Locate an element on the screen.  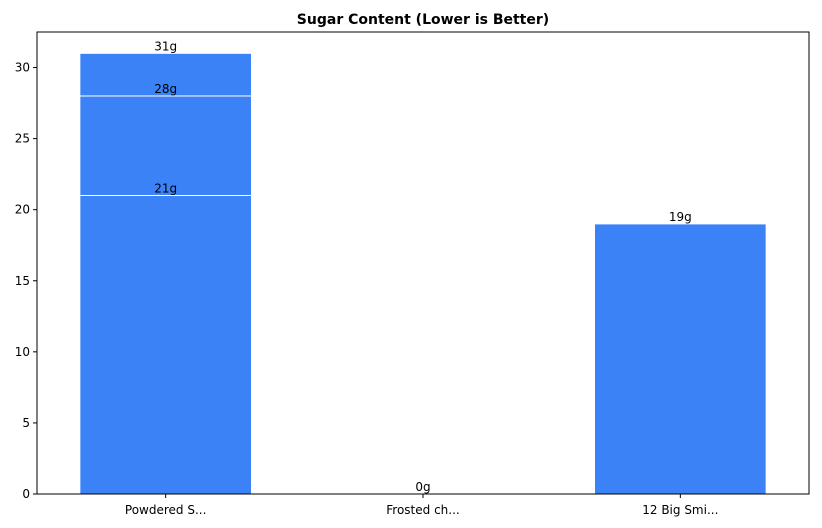
y-tick-label: 10 is located at coordinates (22, 352).